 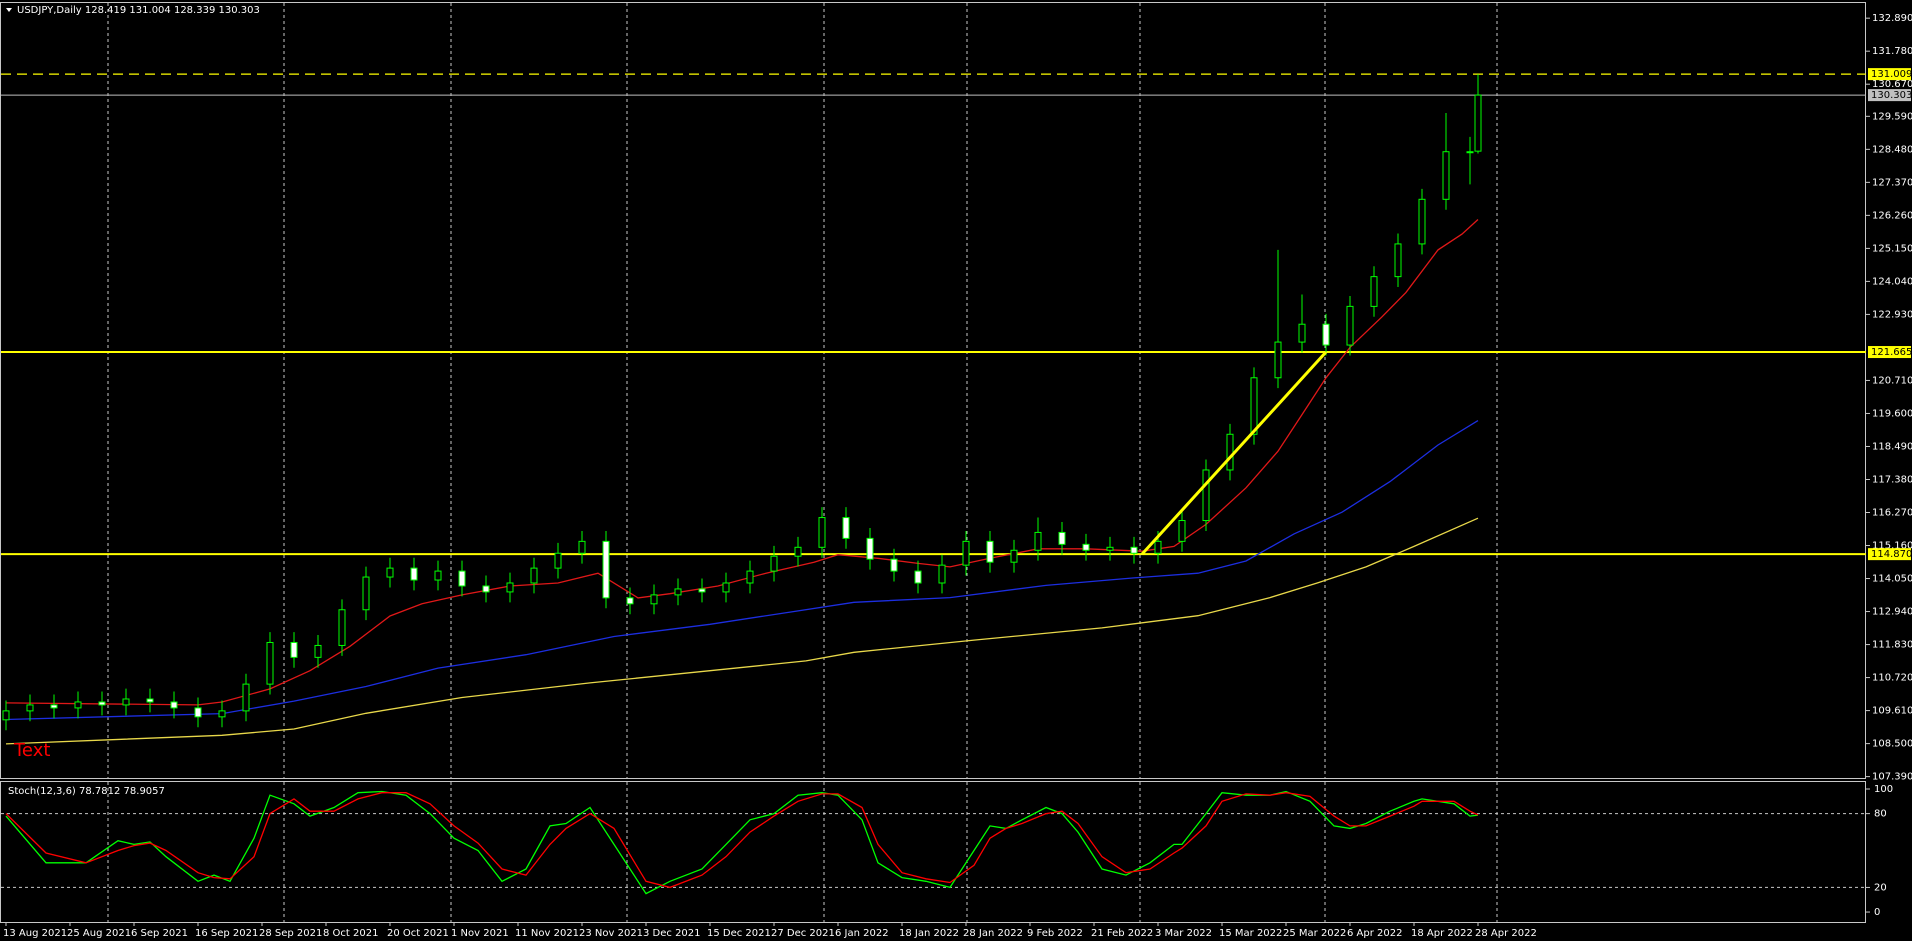 What do you see at coordinates (1880, 887) in the screenshot?
I see `y-tick-label: 20` at bounding box center [1880, 887].